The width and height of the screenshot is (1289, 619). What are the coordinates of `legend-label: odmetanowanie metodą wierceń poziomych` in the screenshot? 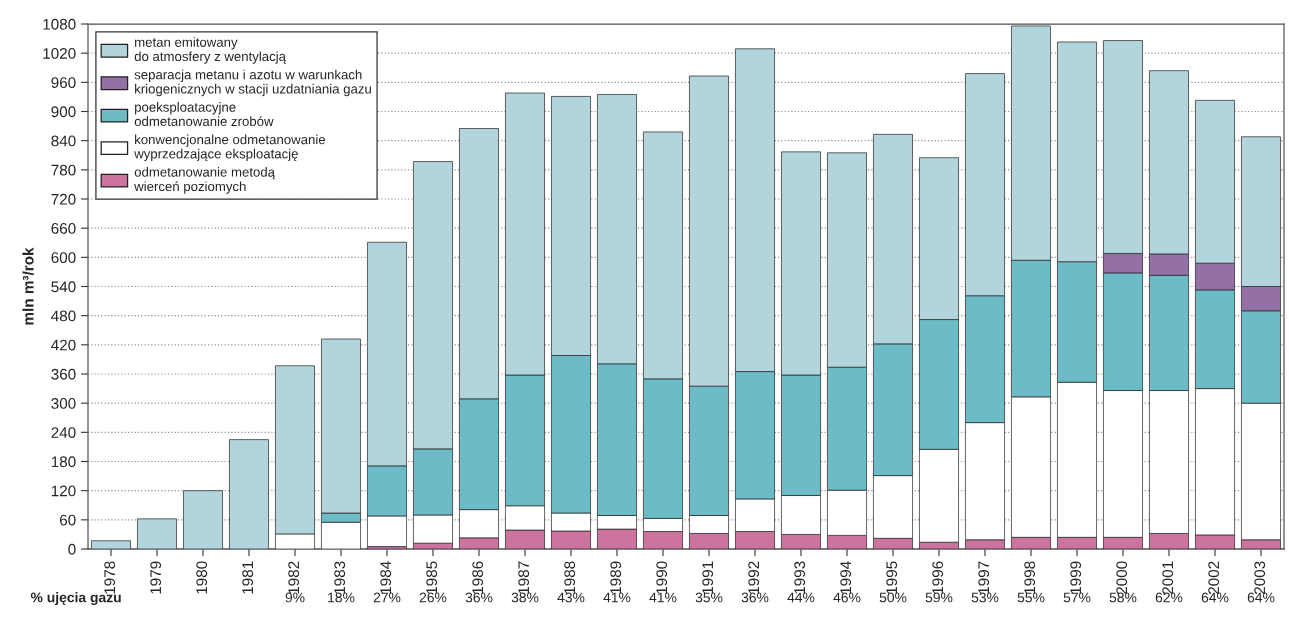 It's located at (205, 180).